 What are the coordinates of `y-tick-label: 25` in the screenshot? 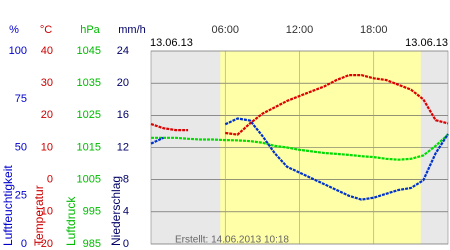 It's located at (21, 196).